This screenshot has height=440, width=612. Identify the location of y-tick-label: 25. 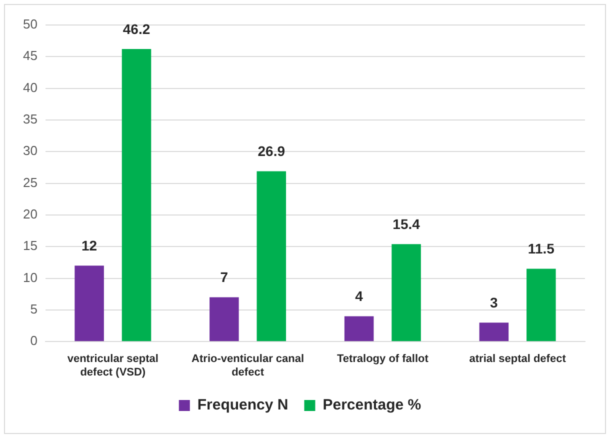
(30, 182).